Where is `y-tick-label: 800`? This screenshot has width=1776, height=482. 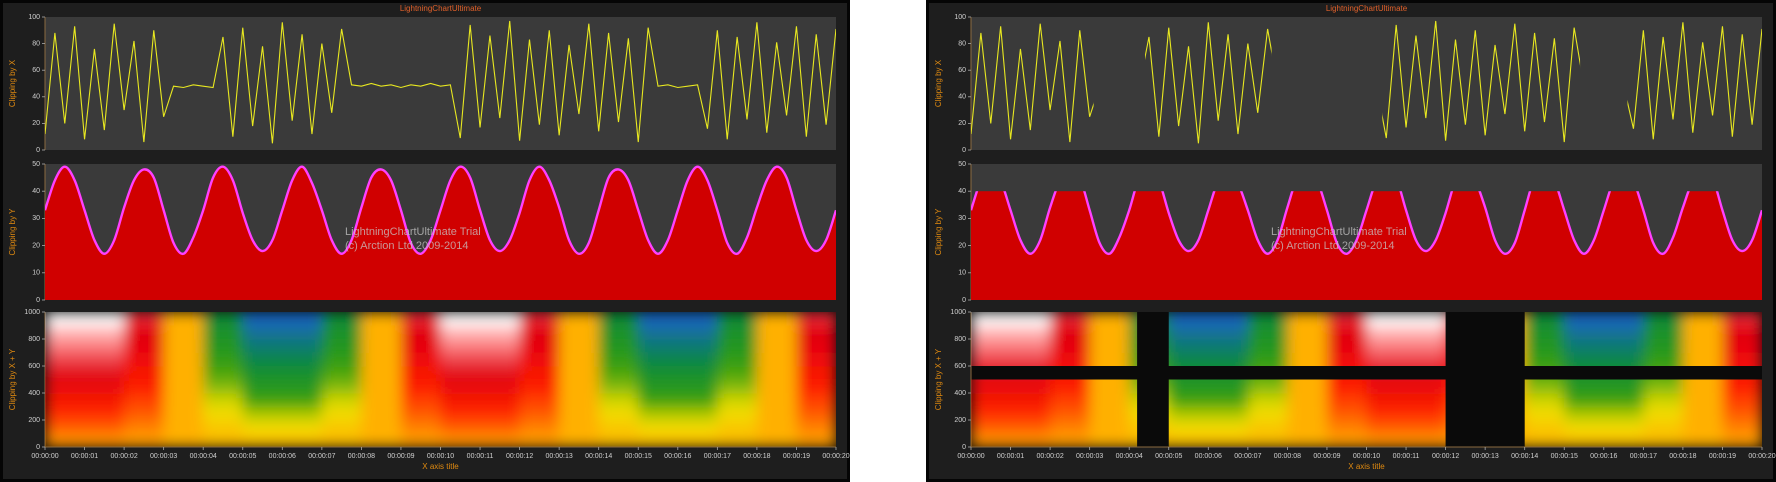 y-tick-label: 800 is located at coordinates (34, 339).